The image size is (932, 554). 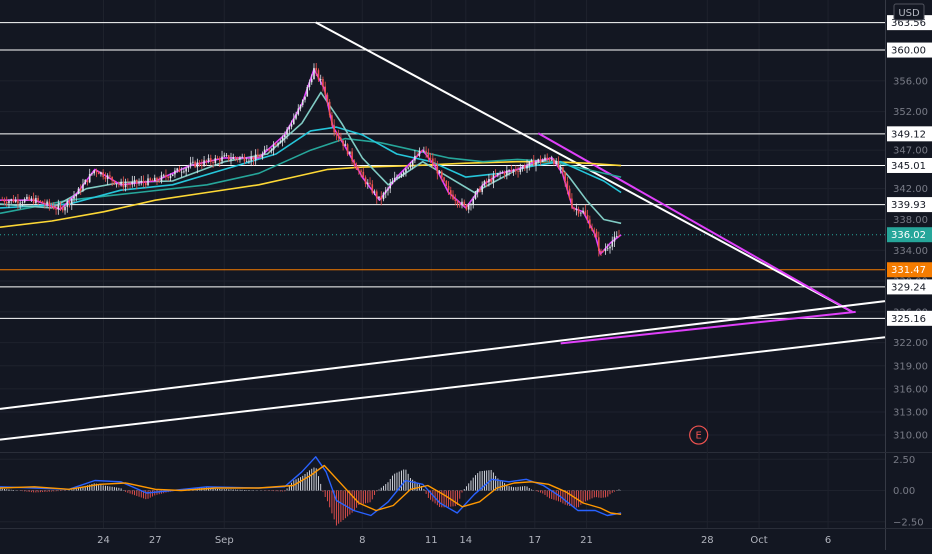 I want to click on currency-label: USD, so click(x=909, y=13).